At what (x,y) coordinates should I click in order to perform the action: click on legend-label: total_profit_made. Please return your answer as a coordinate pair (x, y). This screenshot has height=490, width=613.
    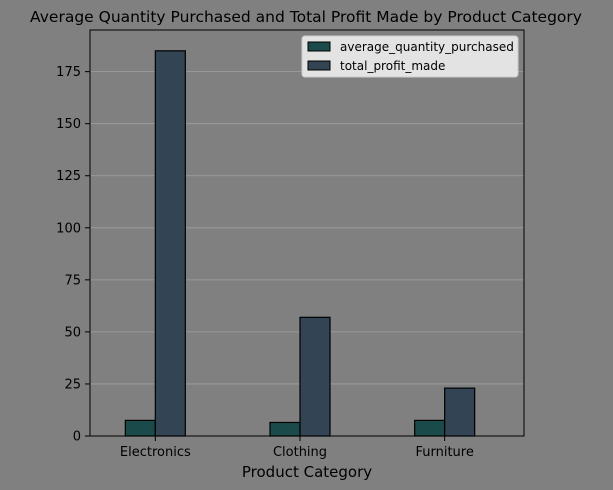
    Looking at the image, I should click on (392, 66).